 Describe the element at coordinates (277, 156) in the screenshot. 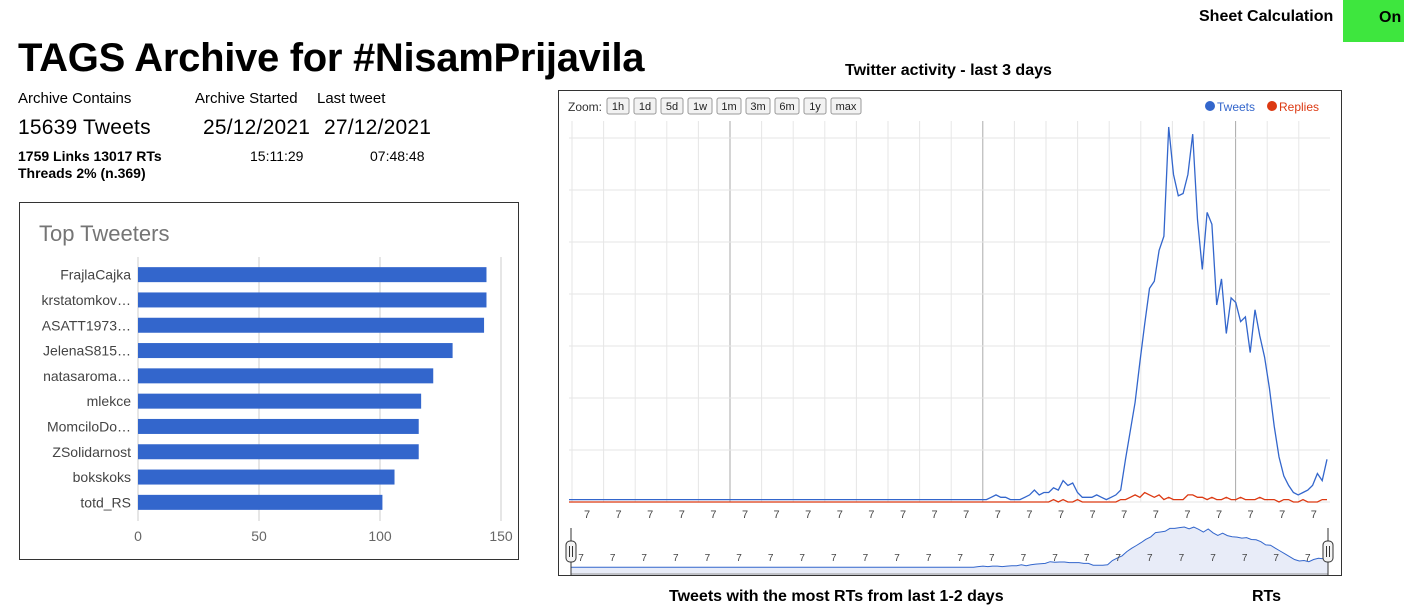

I see `archive-started-time: 15:11:29` at that location.